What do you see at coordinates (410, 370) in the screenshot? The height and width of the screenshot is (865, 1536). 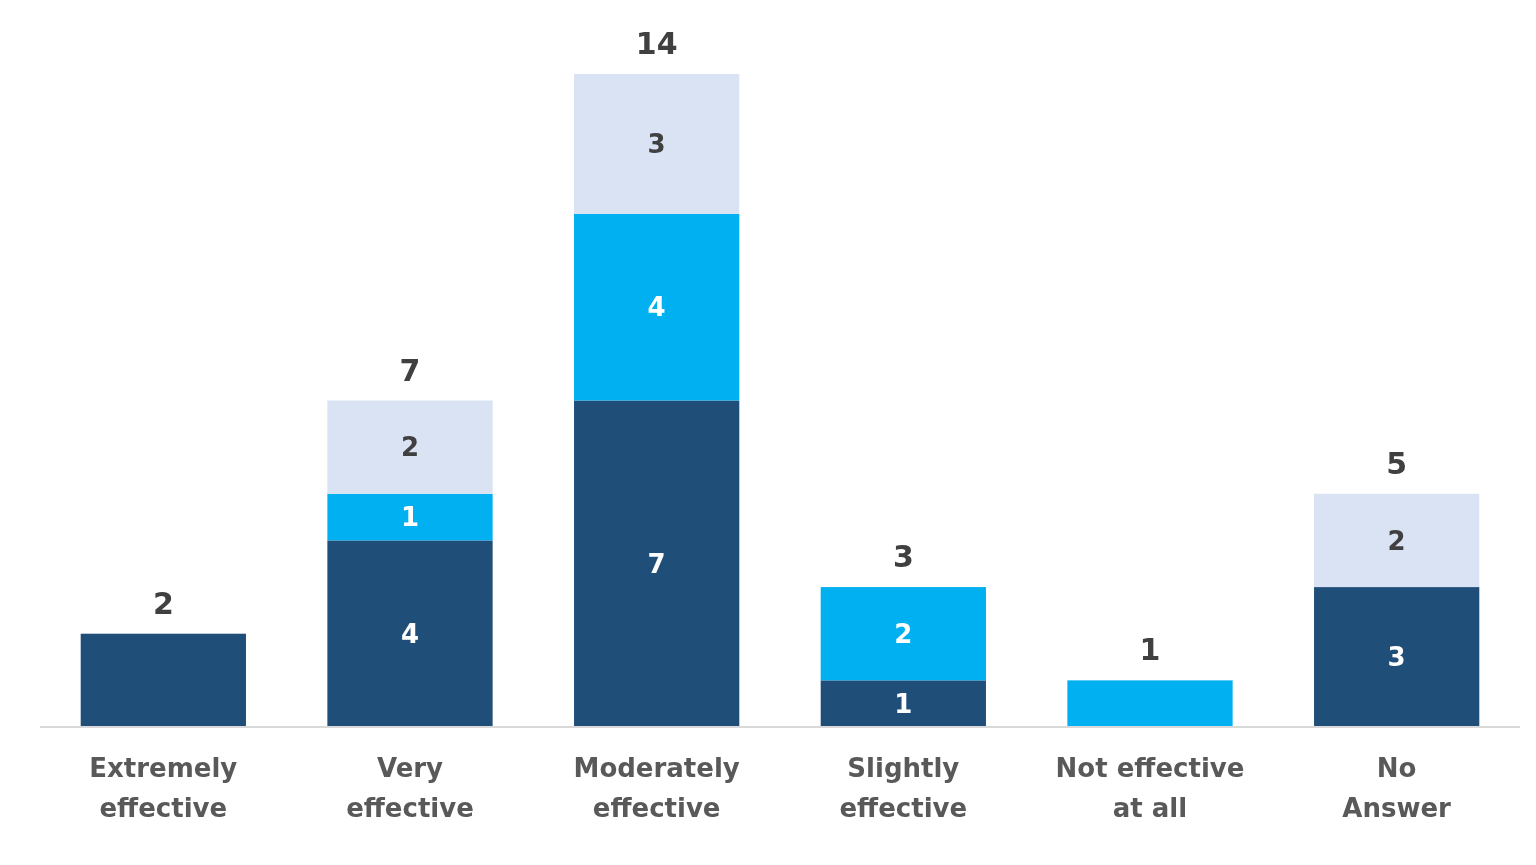 I see `total-label: 7` at bounding box center [410, 370].